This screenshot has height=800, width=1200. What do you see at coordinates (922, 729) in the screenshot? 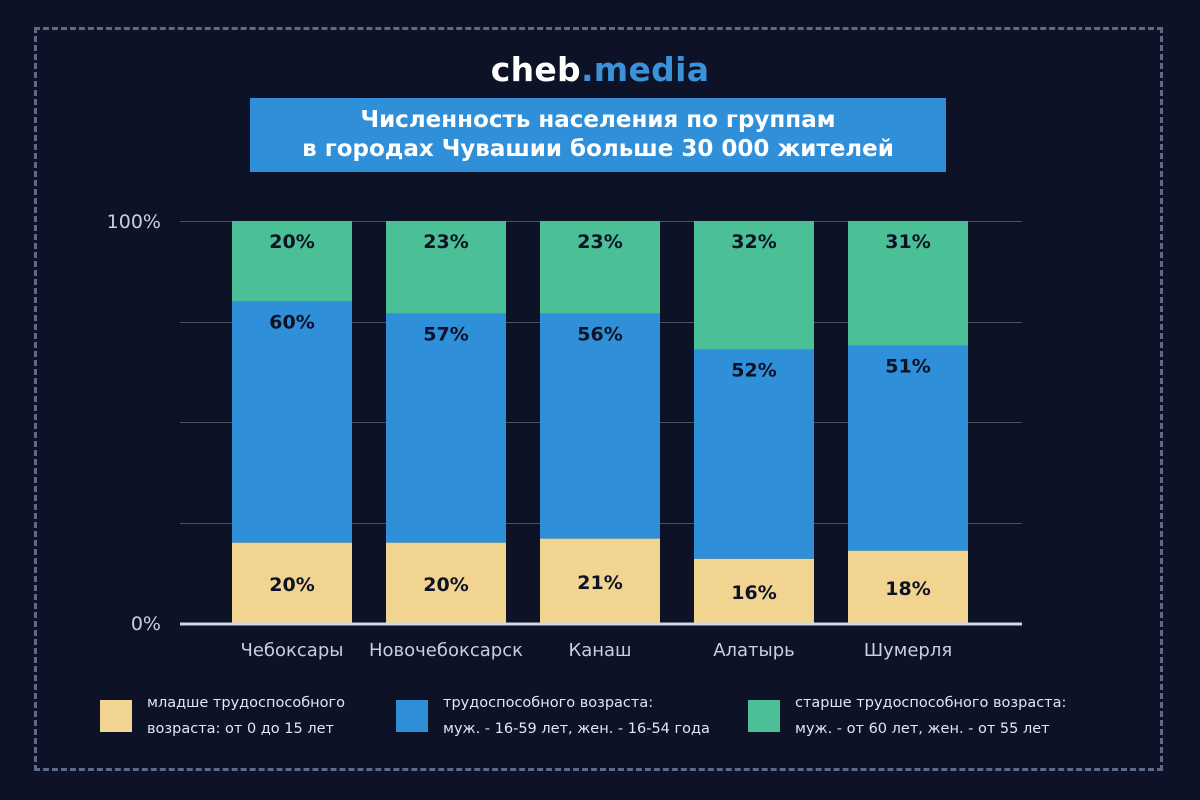
I see `legend-elder-line2: муж. - от 60 лет, жен. - от 55 лет` at bounding box center [922, 729].